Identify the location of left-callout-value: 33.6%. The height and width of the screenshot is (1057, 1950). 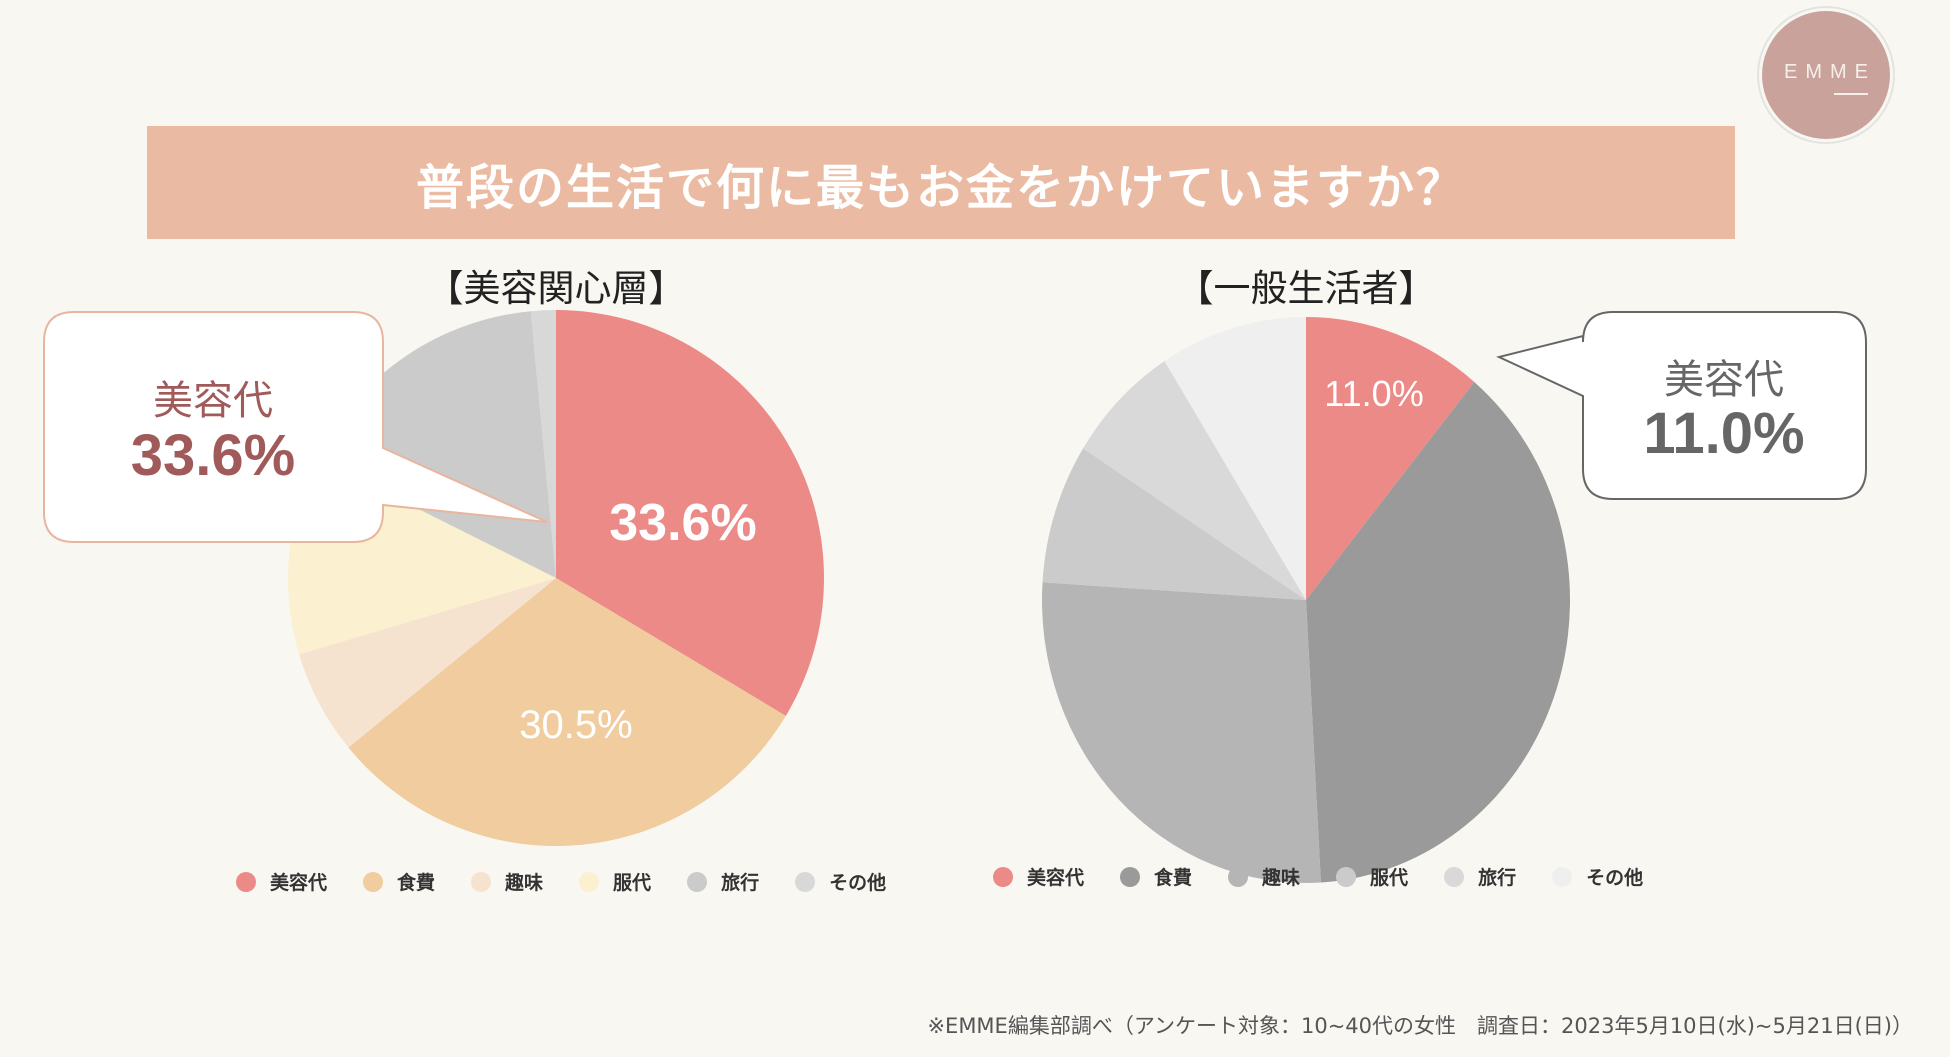
(213, 455).